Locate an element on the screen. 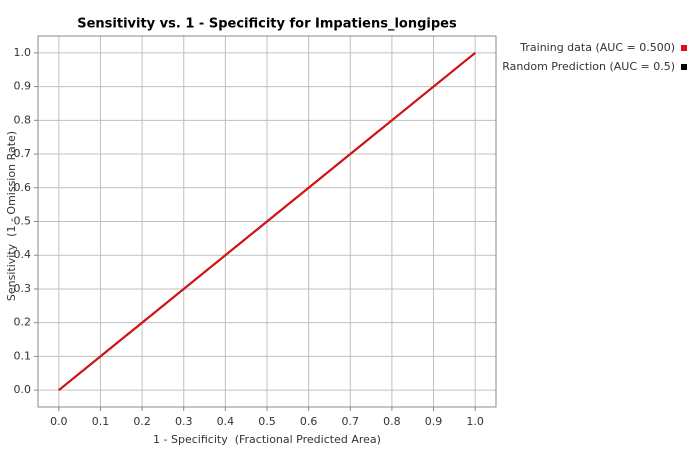  x-tick-label: 0.6 is located at coordinates (309, 421).